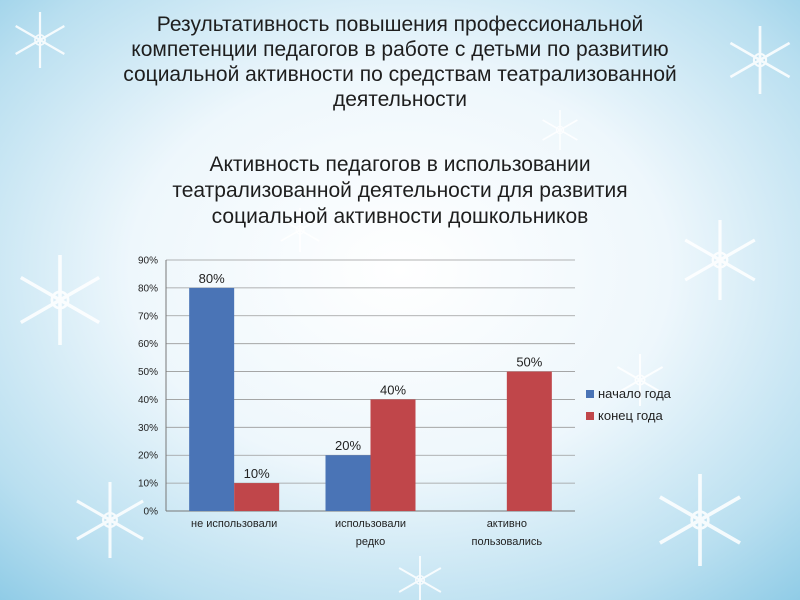 The image size is (800, 600). I want to click on y-tick-label: 60%, so click(148, 344).